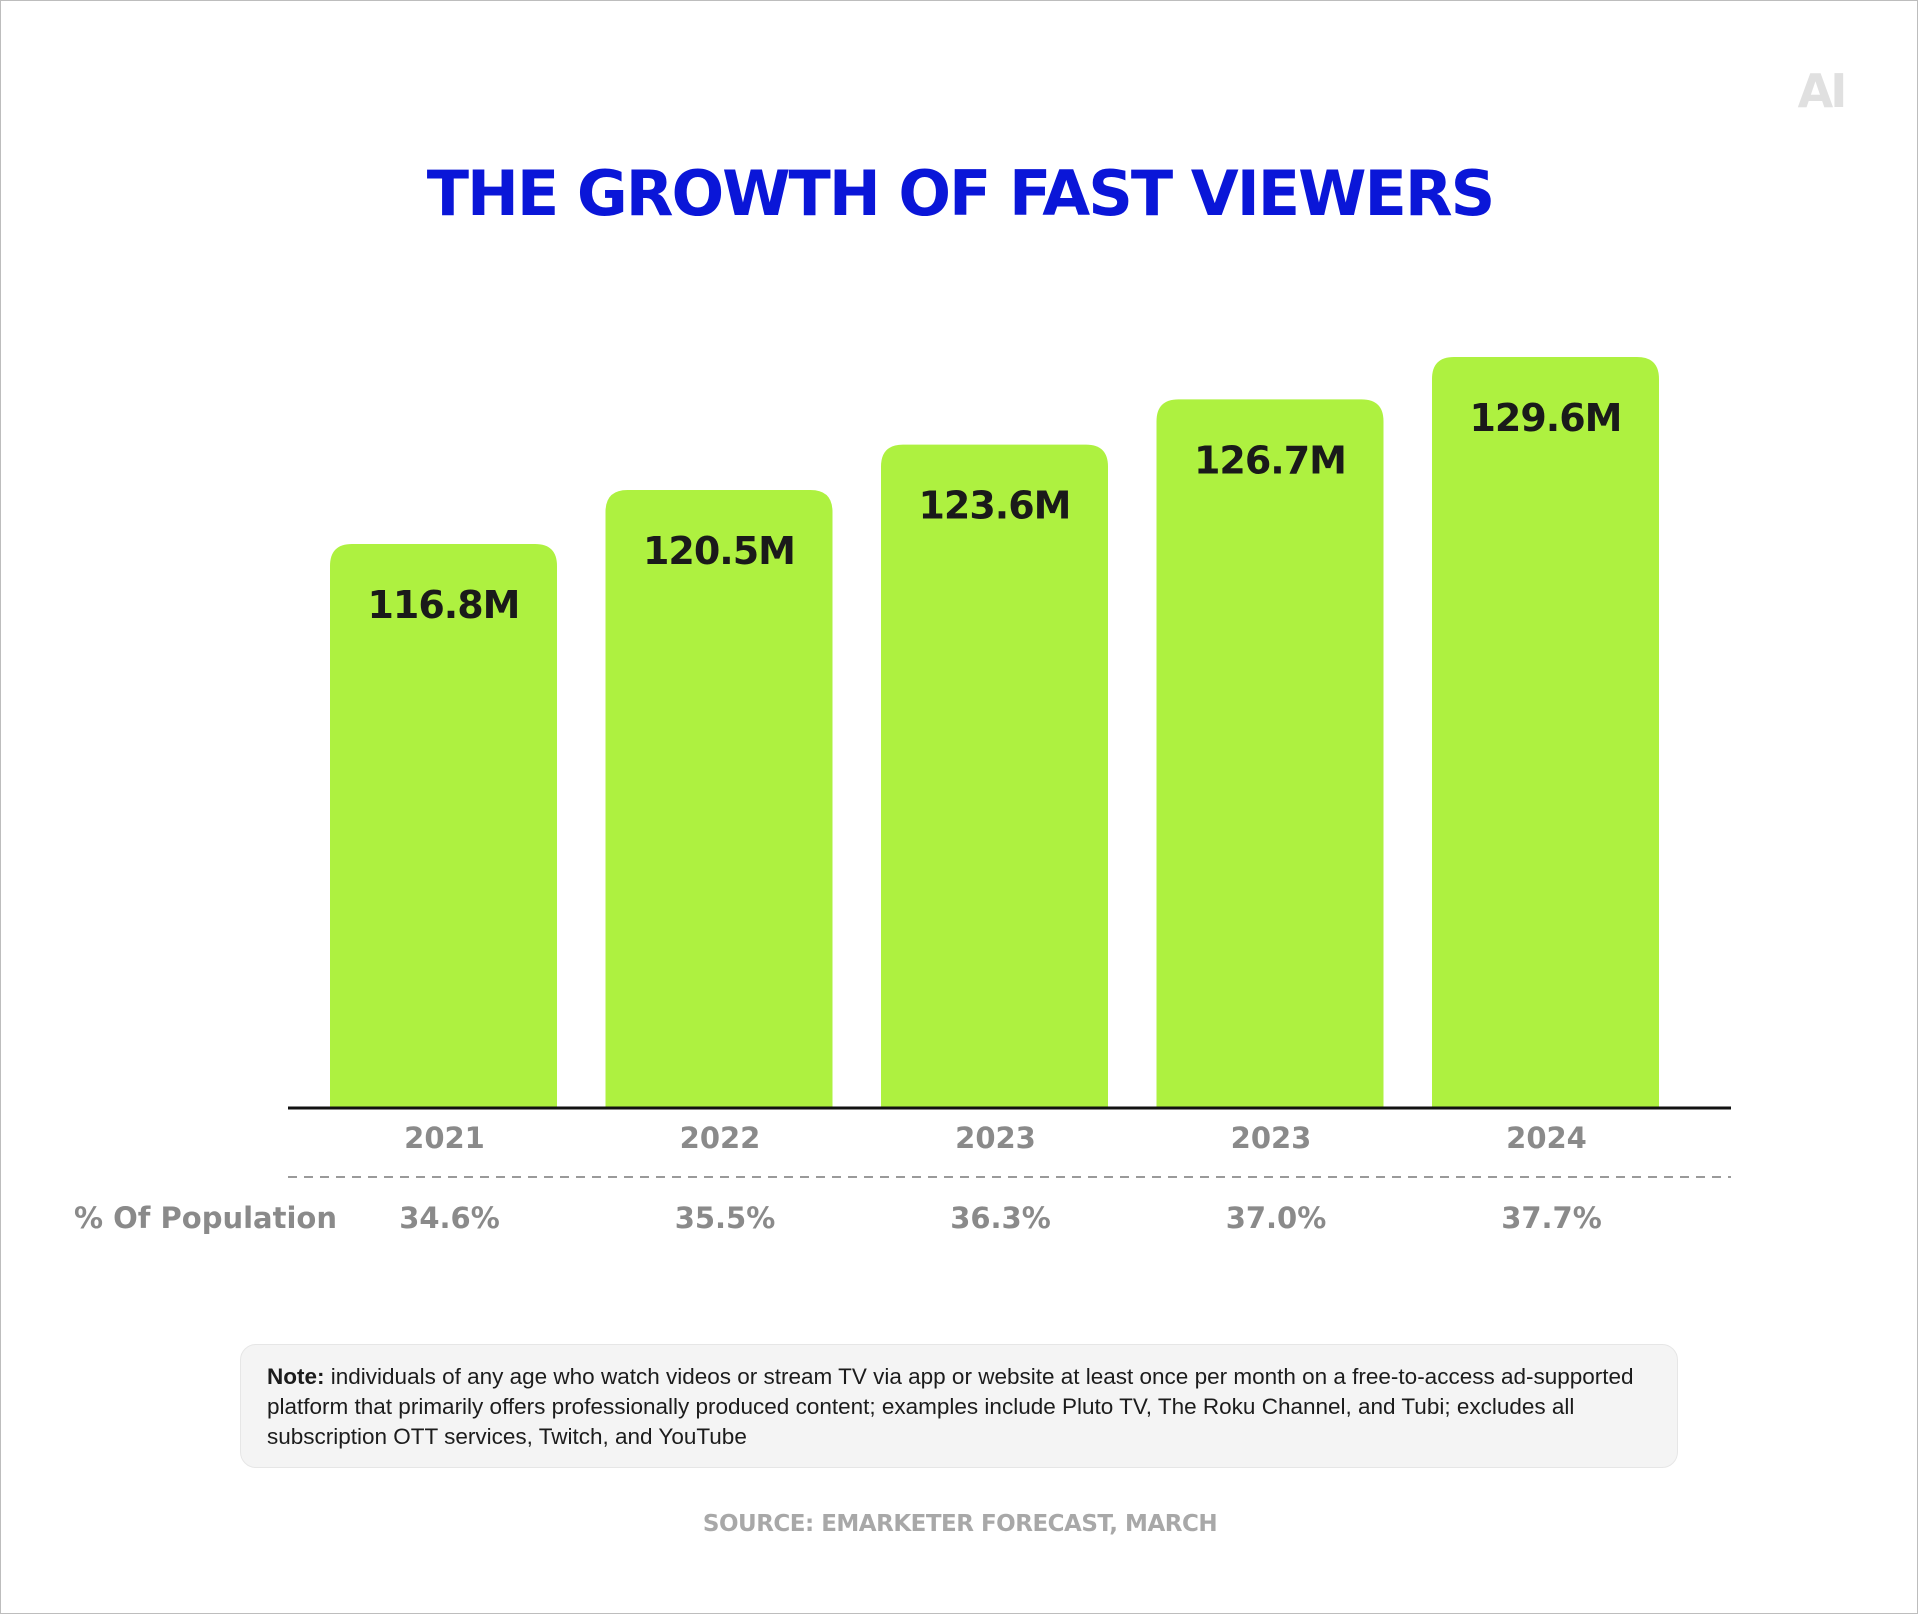  I want to click on x-tick-label: 2022, so click(720, 1138).